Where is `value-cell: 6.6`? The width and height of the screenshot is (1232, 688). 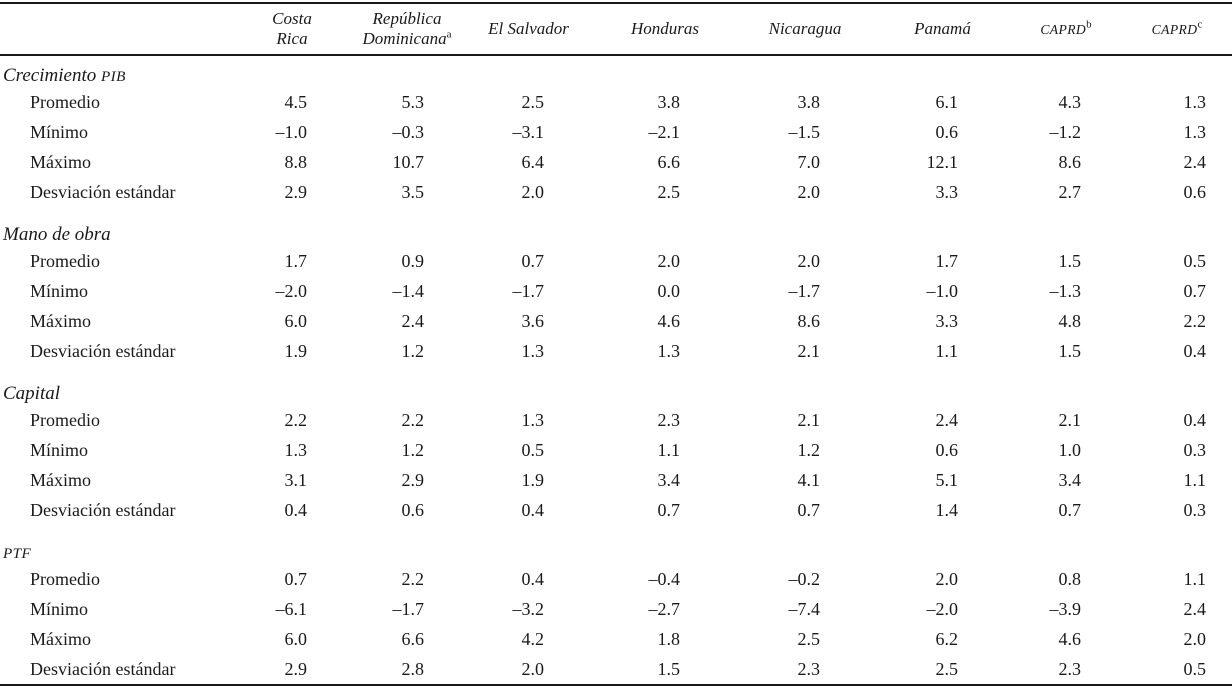
value-cell: 6.6 is located at coordinates (413, 638).